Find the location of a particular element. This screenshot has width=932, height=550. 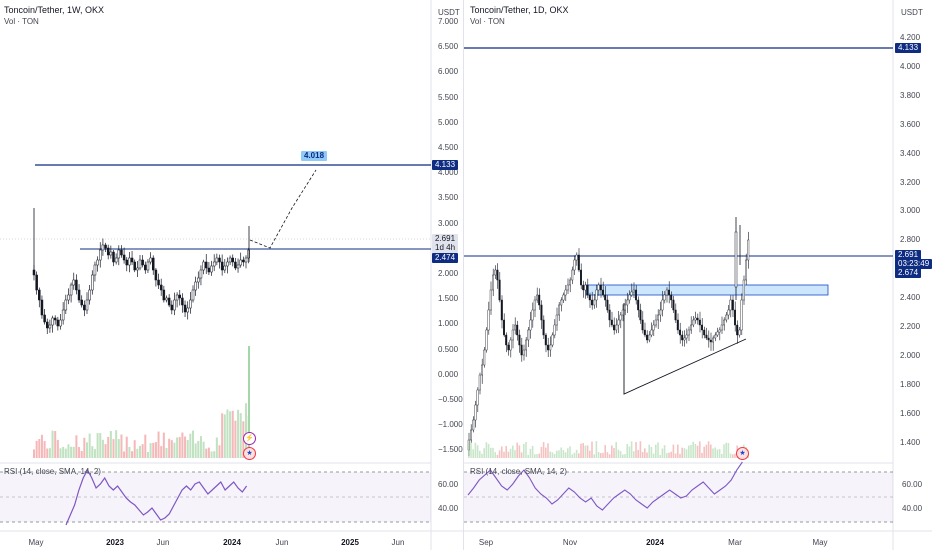

weekly-y-tick: −0.500 is located at coordinates (450, 399).